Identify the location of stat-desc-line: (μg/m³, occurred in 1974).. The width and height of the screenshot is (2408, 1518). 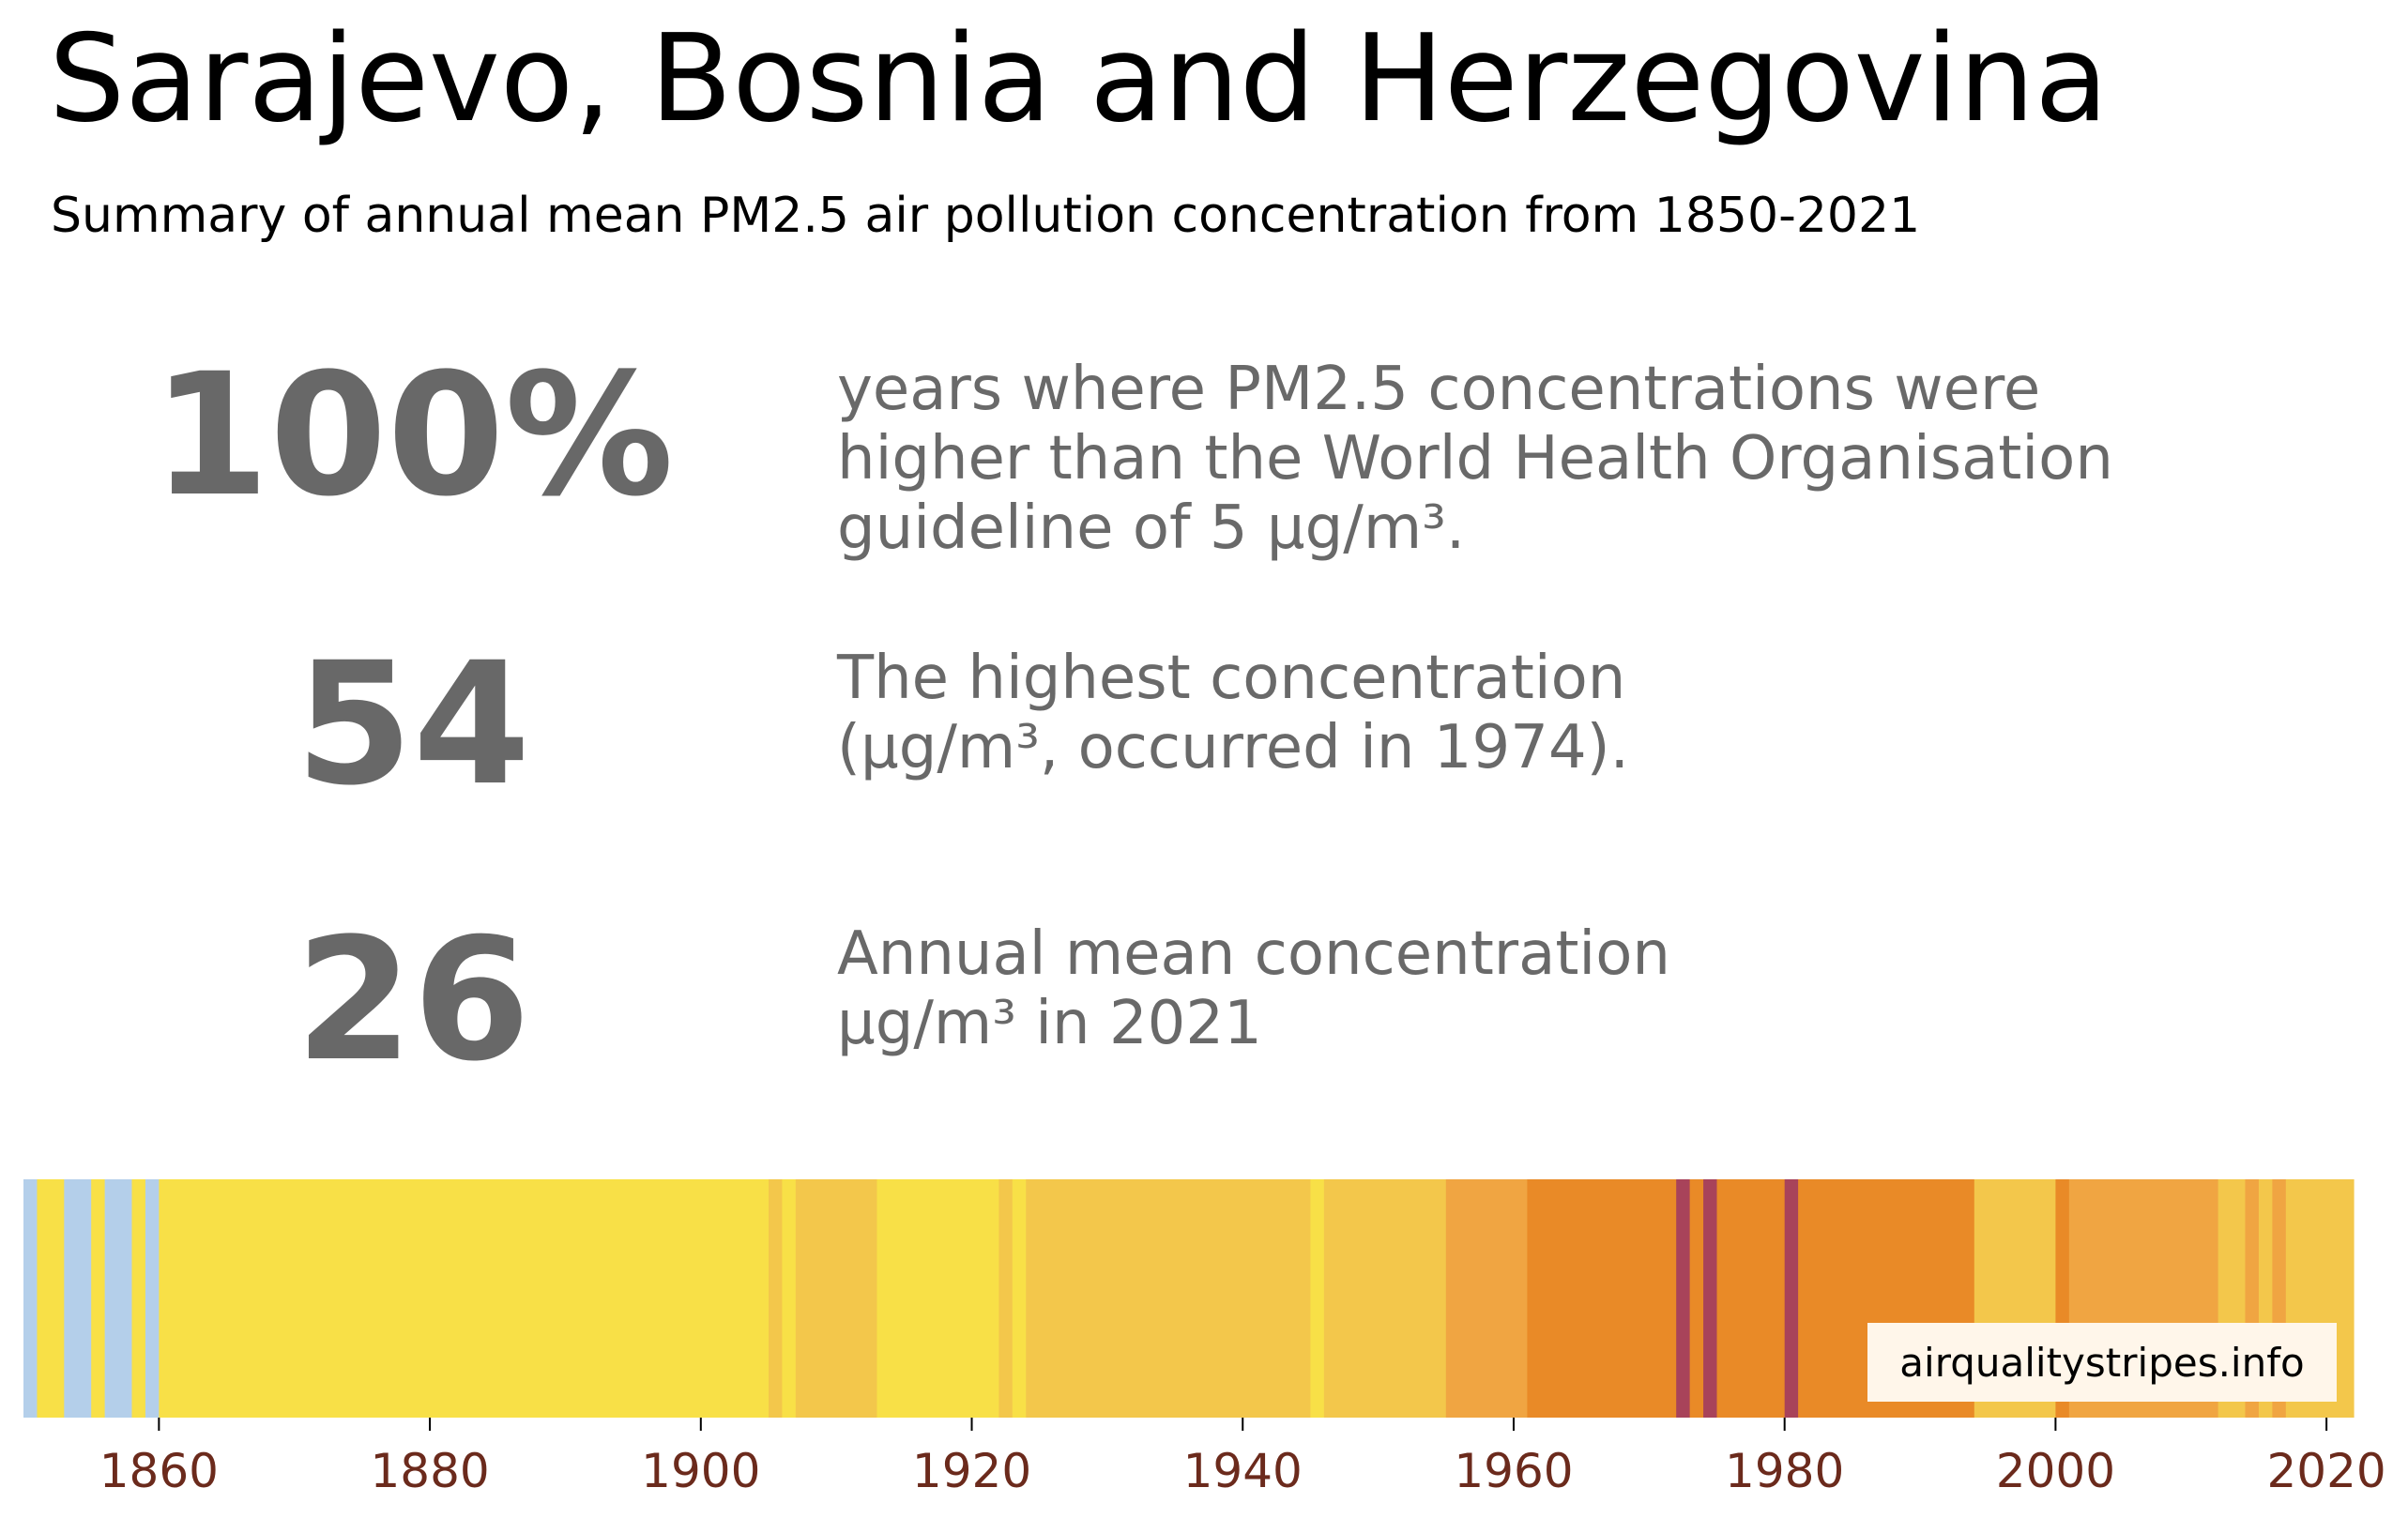
(1233, 747).